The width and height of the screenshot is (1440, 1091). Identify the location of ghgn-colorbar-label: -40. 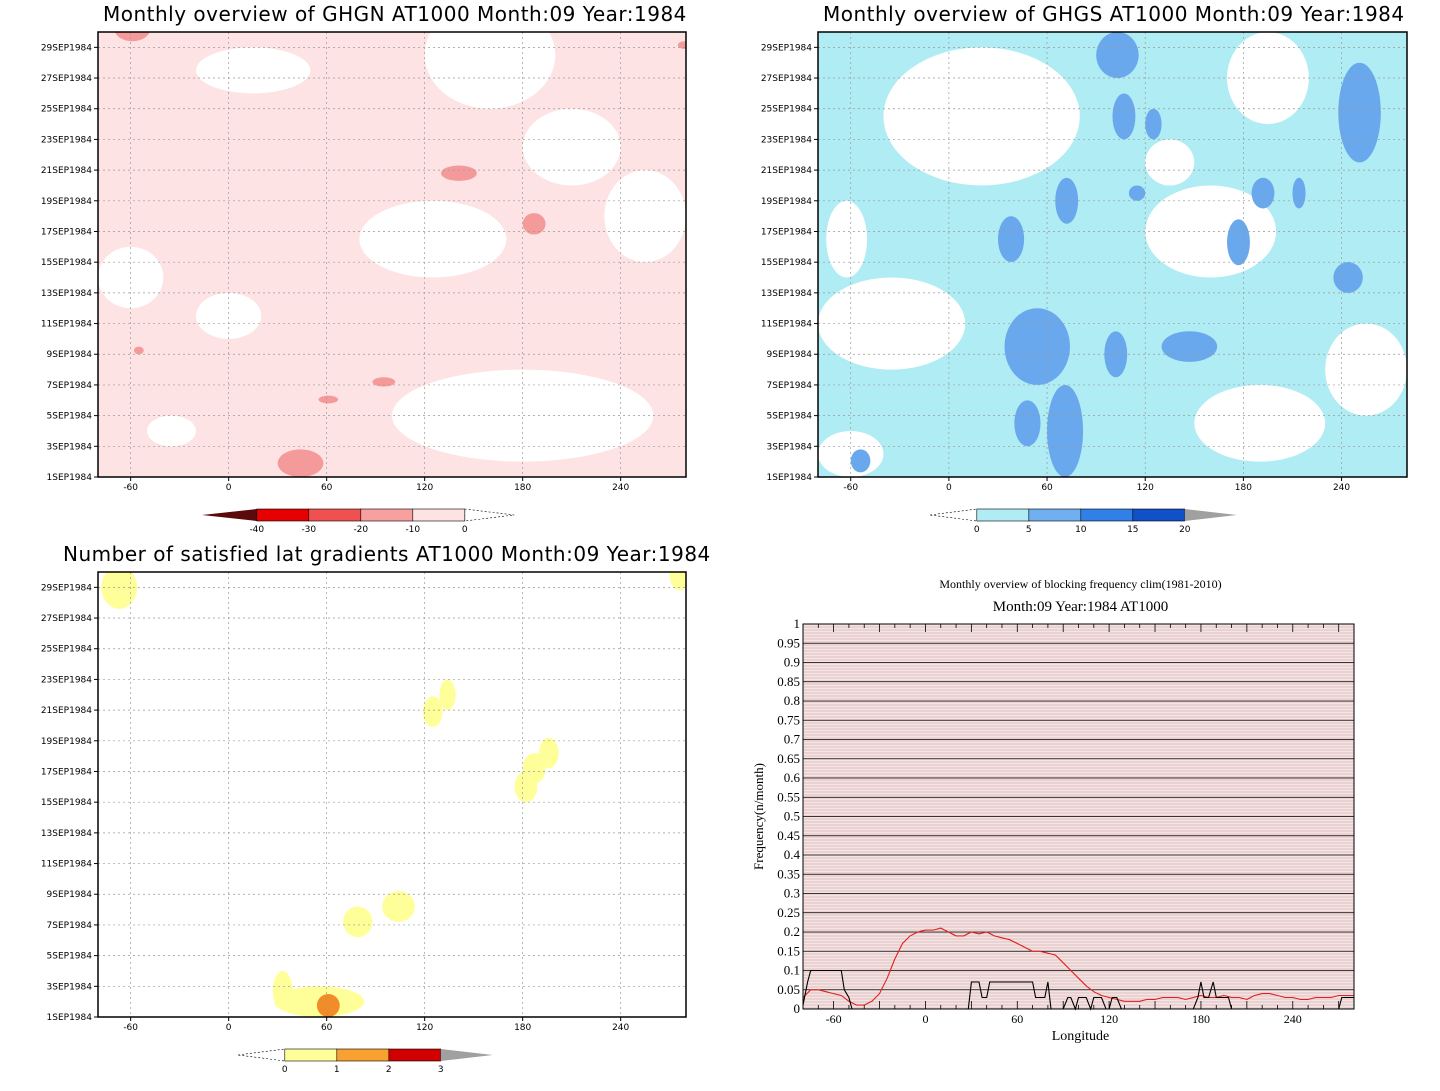
(256, 530).